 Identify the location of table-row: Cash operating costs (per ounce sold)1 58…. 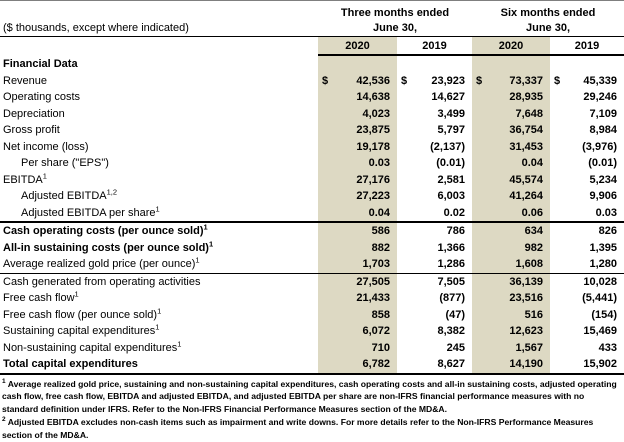
(312, 230).